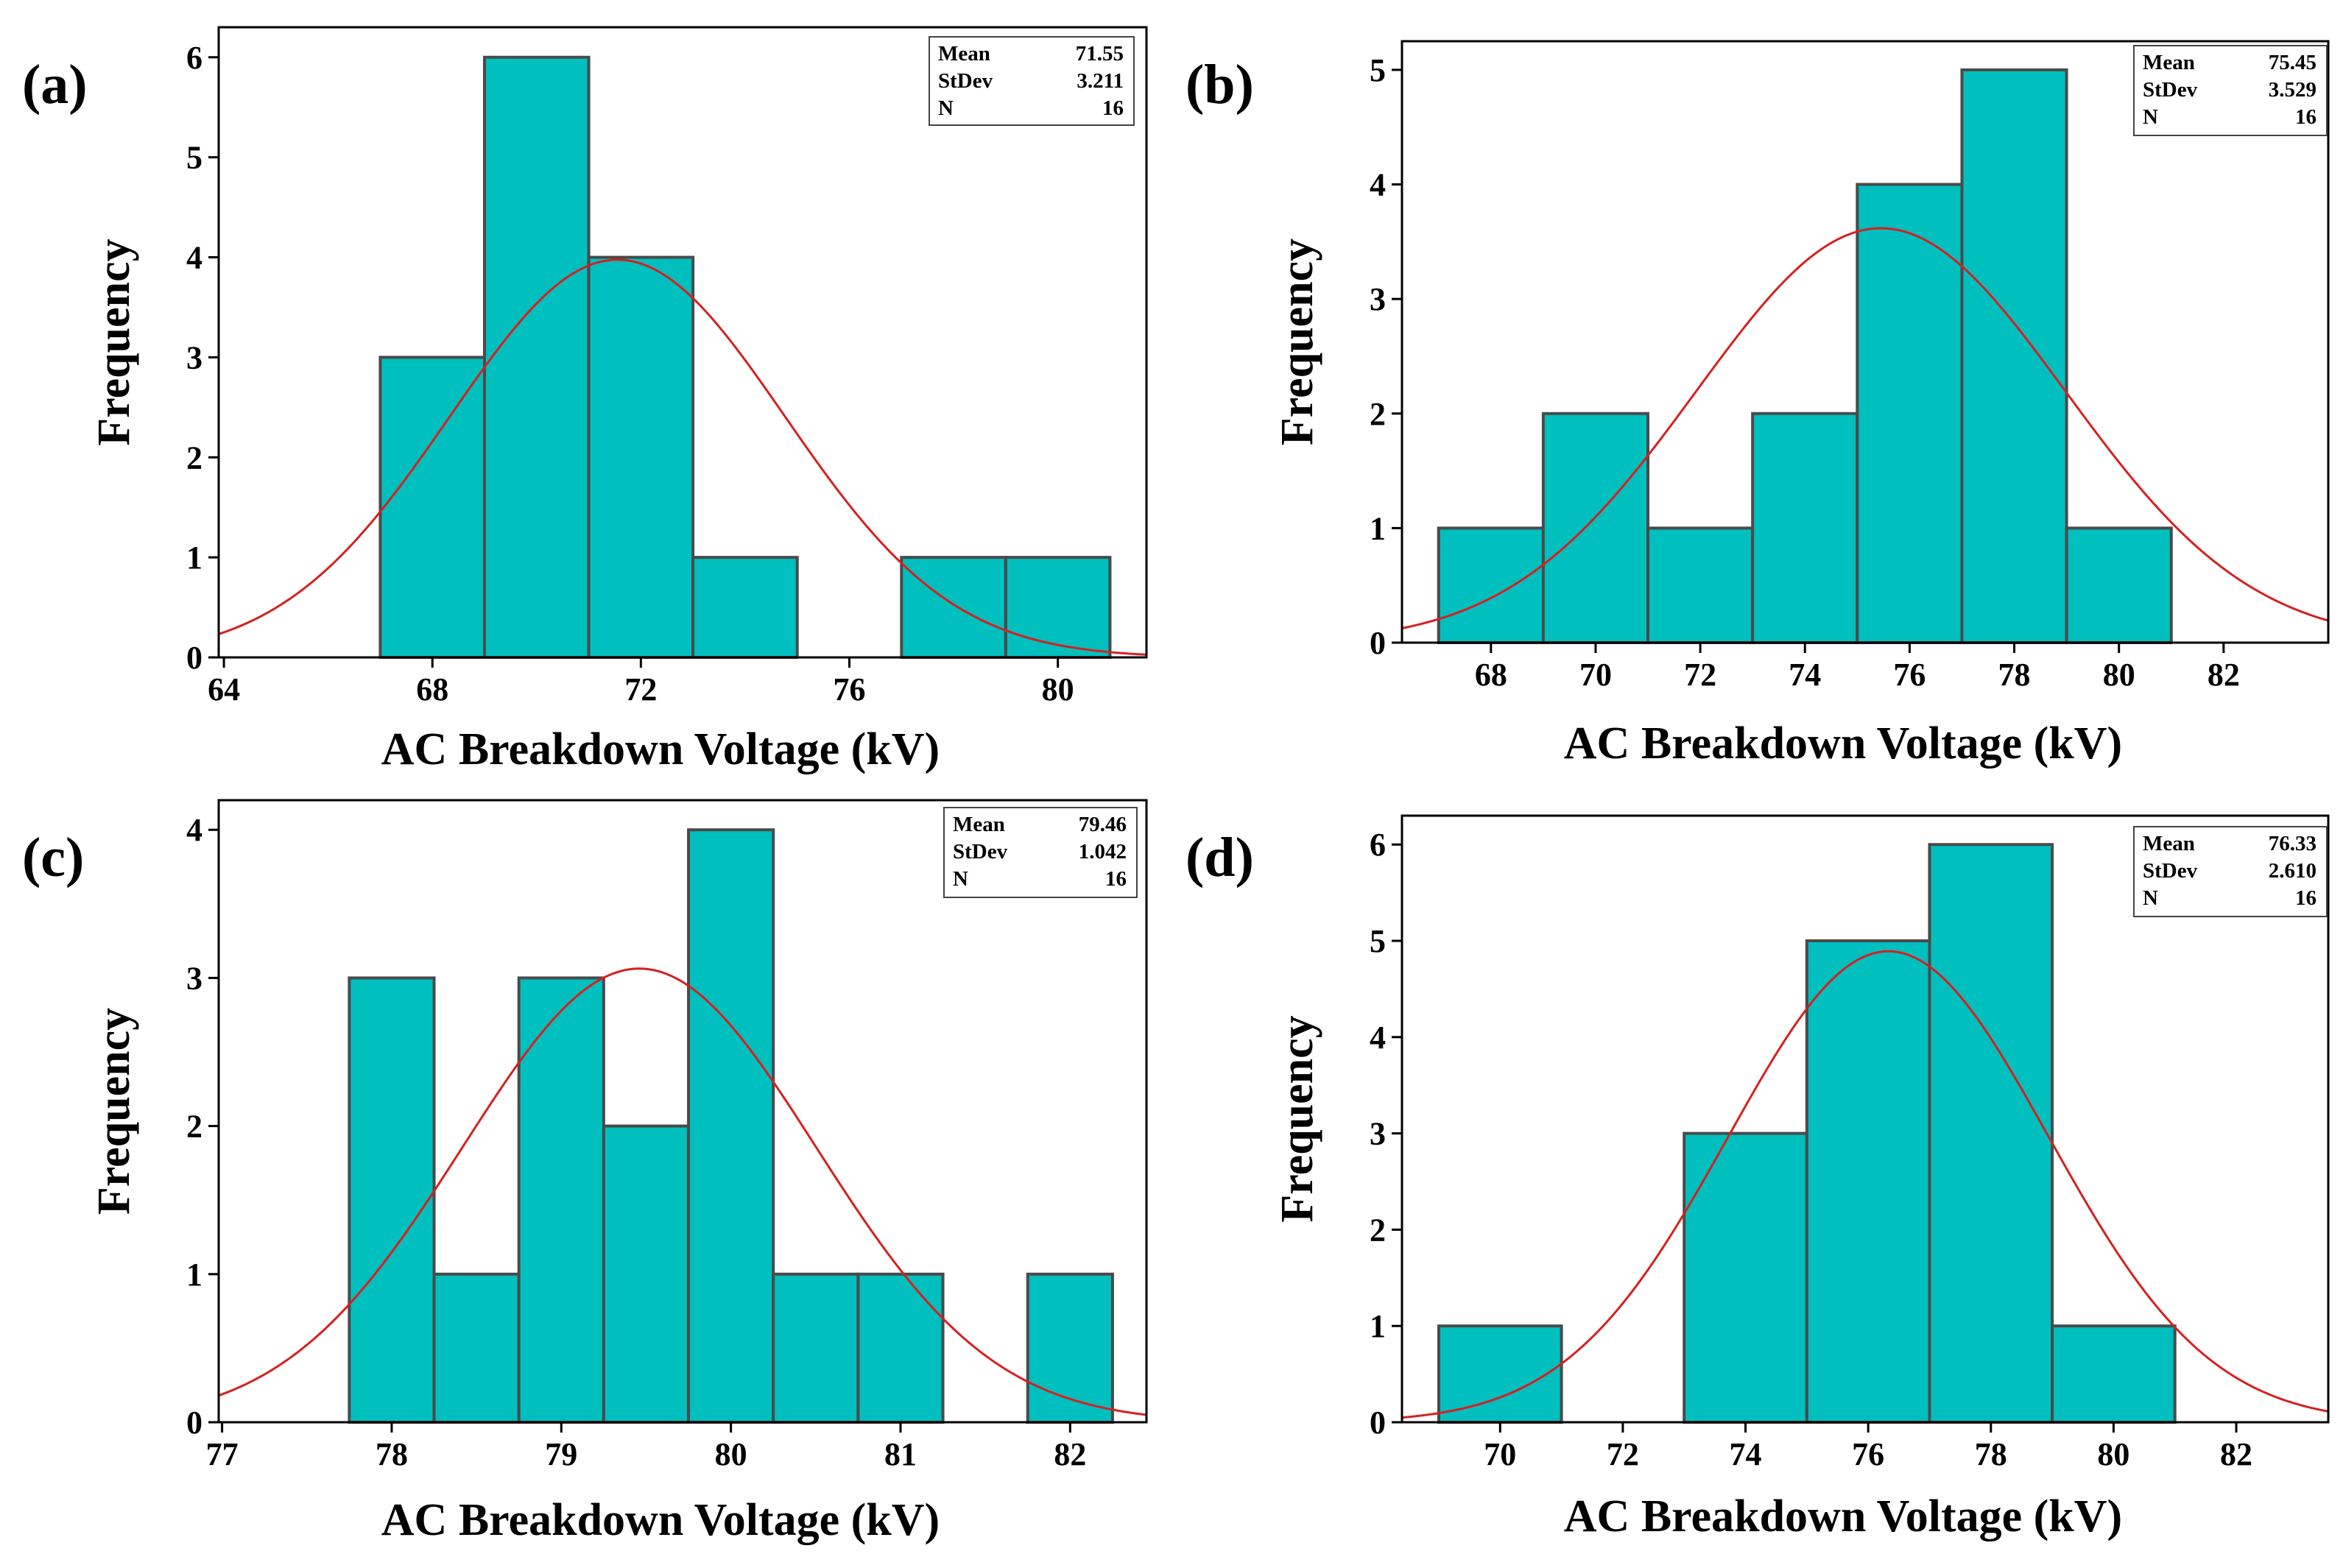 Image resolution: width=2343 pixels, height=1568 pixels. I want to click on stat-value: 79.46, so click(1103, 825).